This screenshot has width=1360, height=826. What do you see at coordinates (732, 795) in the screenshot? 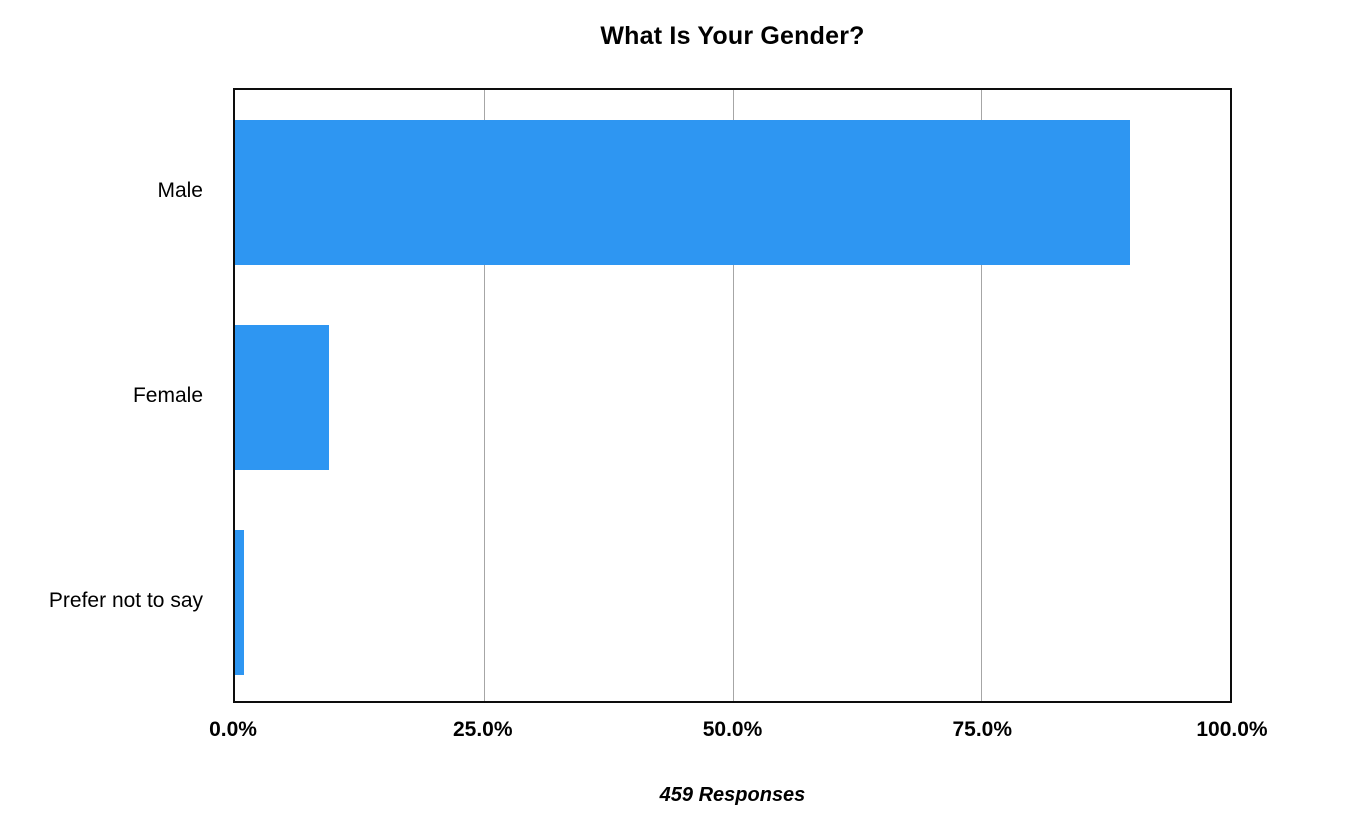
I see `response-count-note: 459 Responses` at bounding box center [732, 795].